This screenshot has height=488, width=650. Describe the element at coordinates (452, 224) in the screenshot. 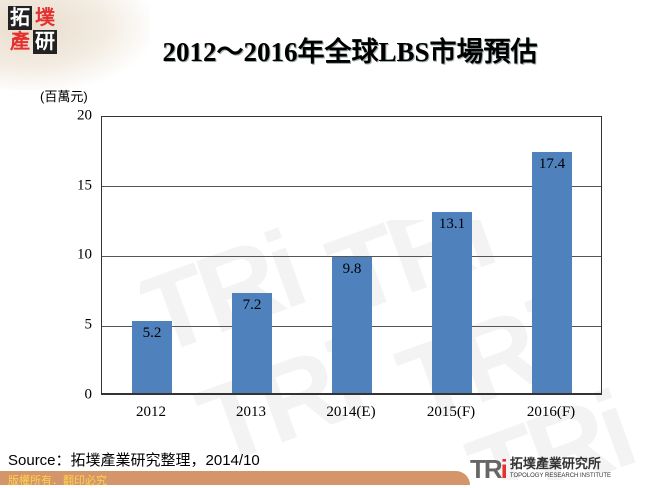

I see `bar-value-label: 13.1` at that location.